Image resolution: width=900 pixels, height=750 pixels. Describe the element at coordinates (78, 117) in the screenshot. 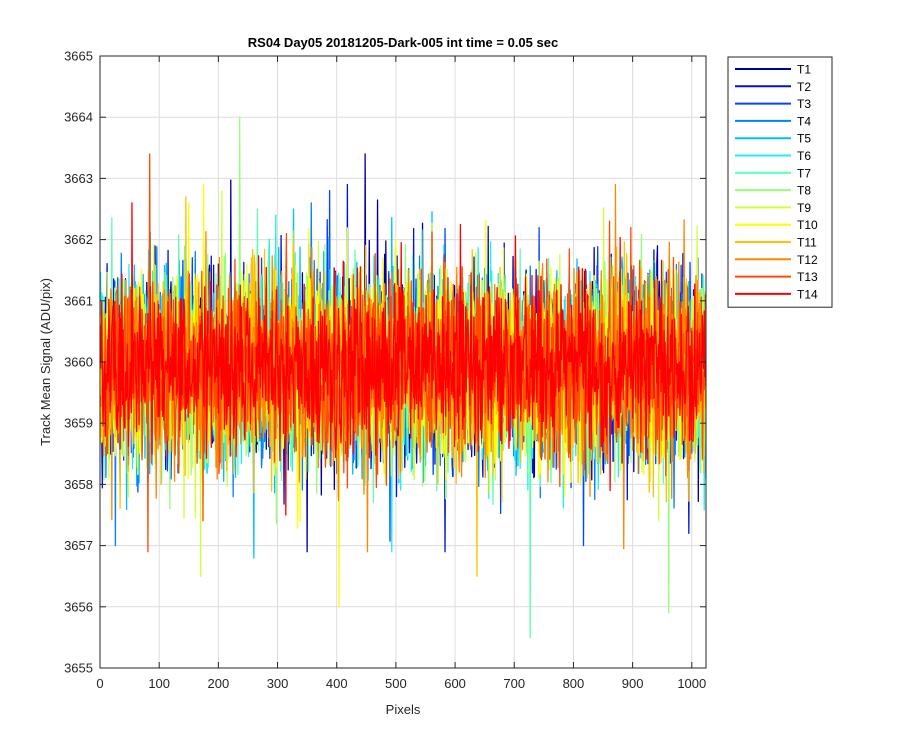

I see `y-tick-label: 3664` at that location.